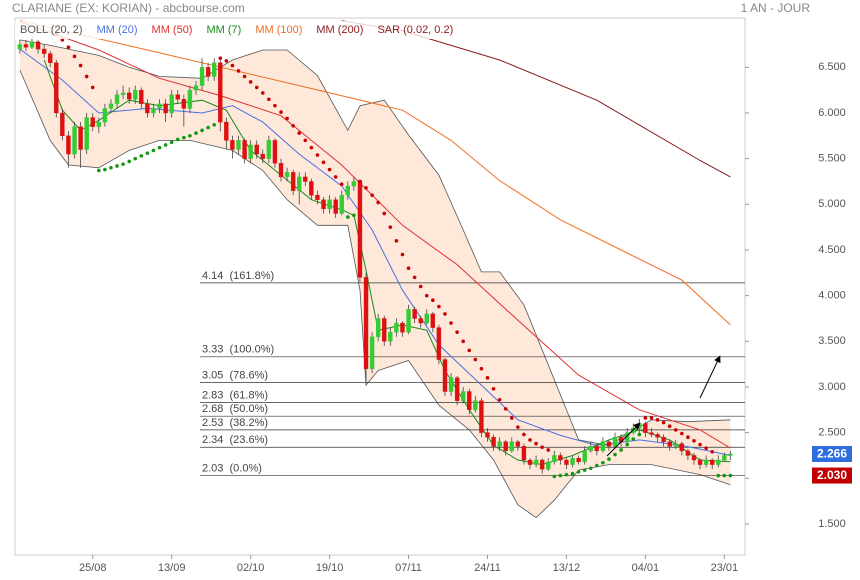 This screenshot has height=580, width=860. Describe the element at coordinates (172, 568) in the screenshot. I see `x-tick-label: 13/09` at that location.